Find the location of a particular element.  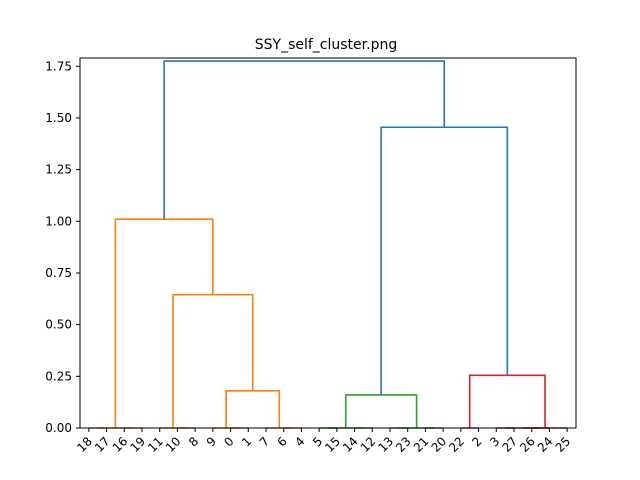

leaf-label-10: 10 is located at coordinates (173, 444).